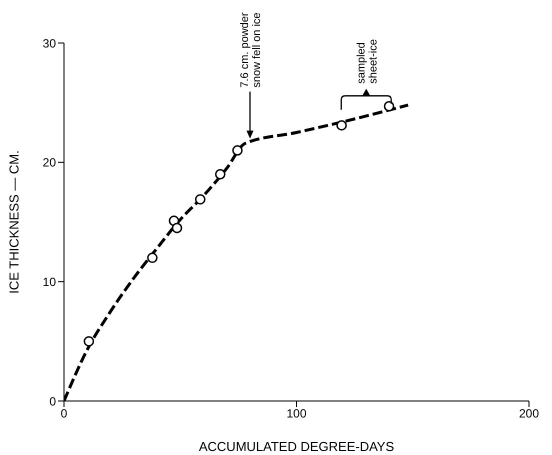 The image size is (552, 455). What do you see at coordinates (49, 43) in the screenshot?
I see `y-tick-label: 30` at bounding box center [49, 43].